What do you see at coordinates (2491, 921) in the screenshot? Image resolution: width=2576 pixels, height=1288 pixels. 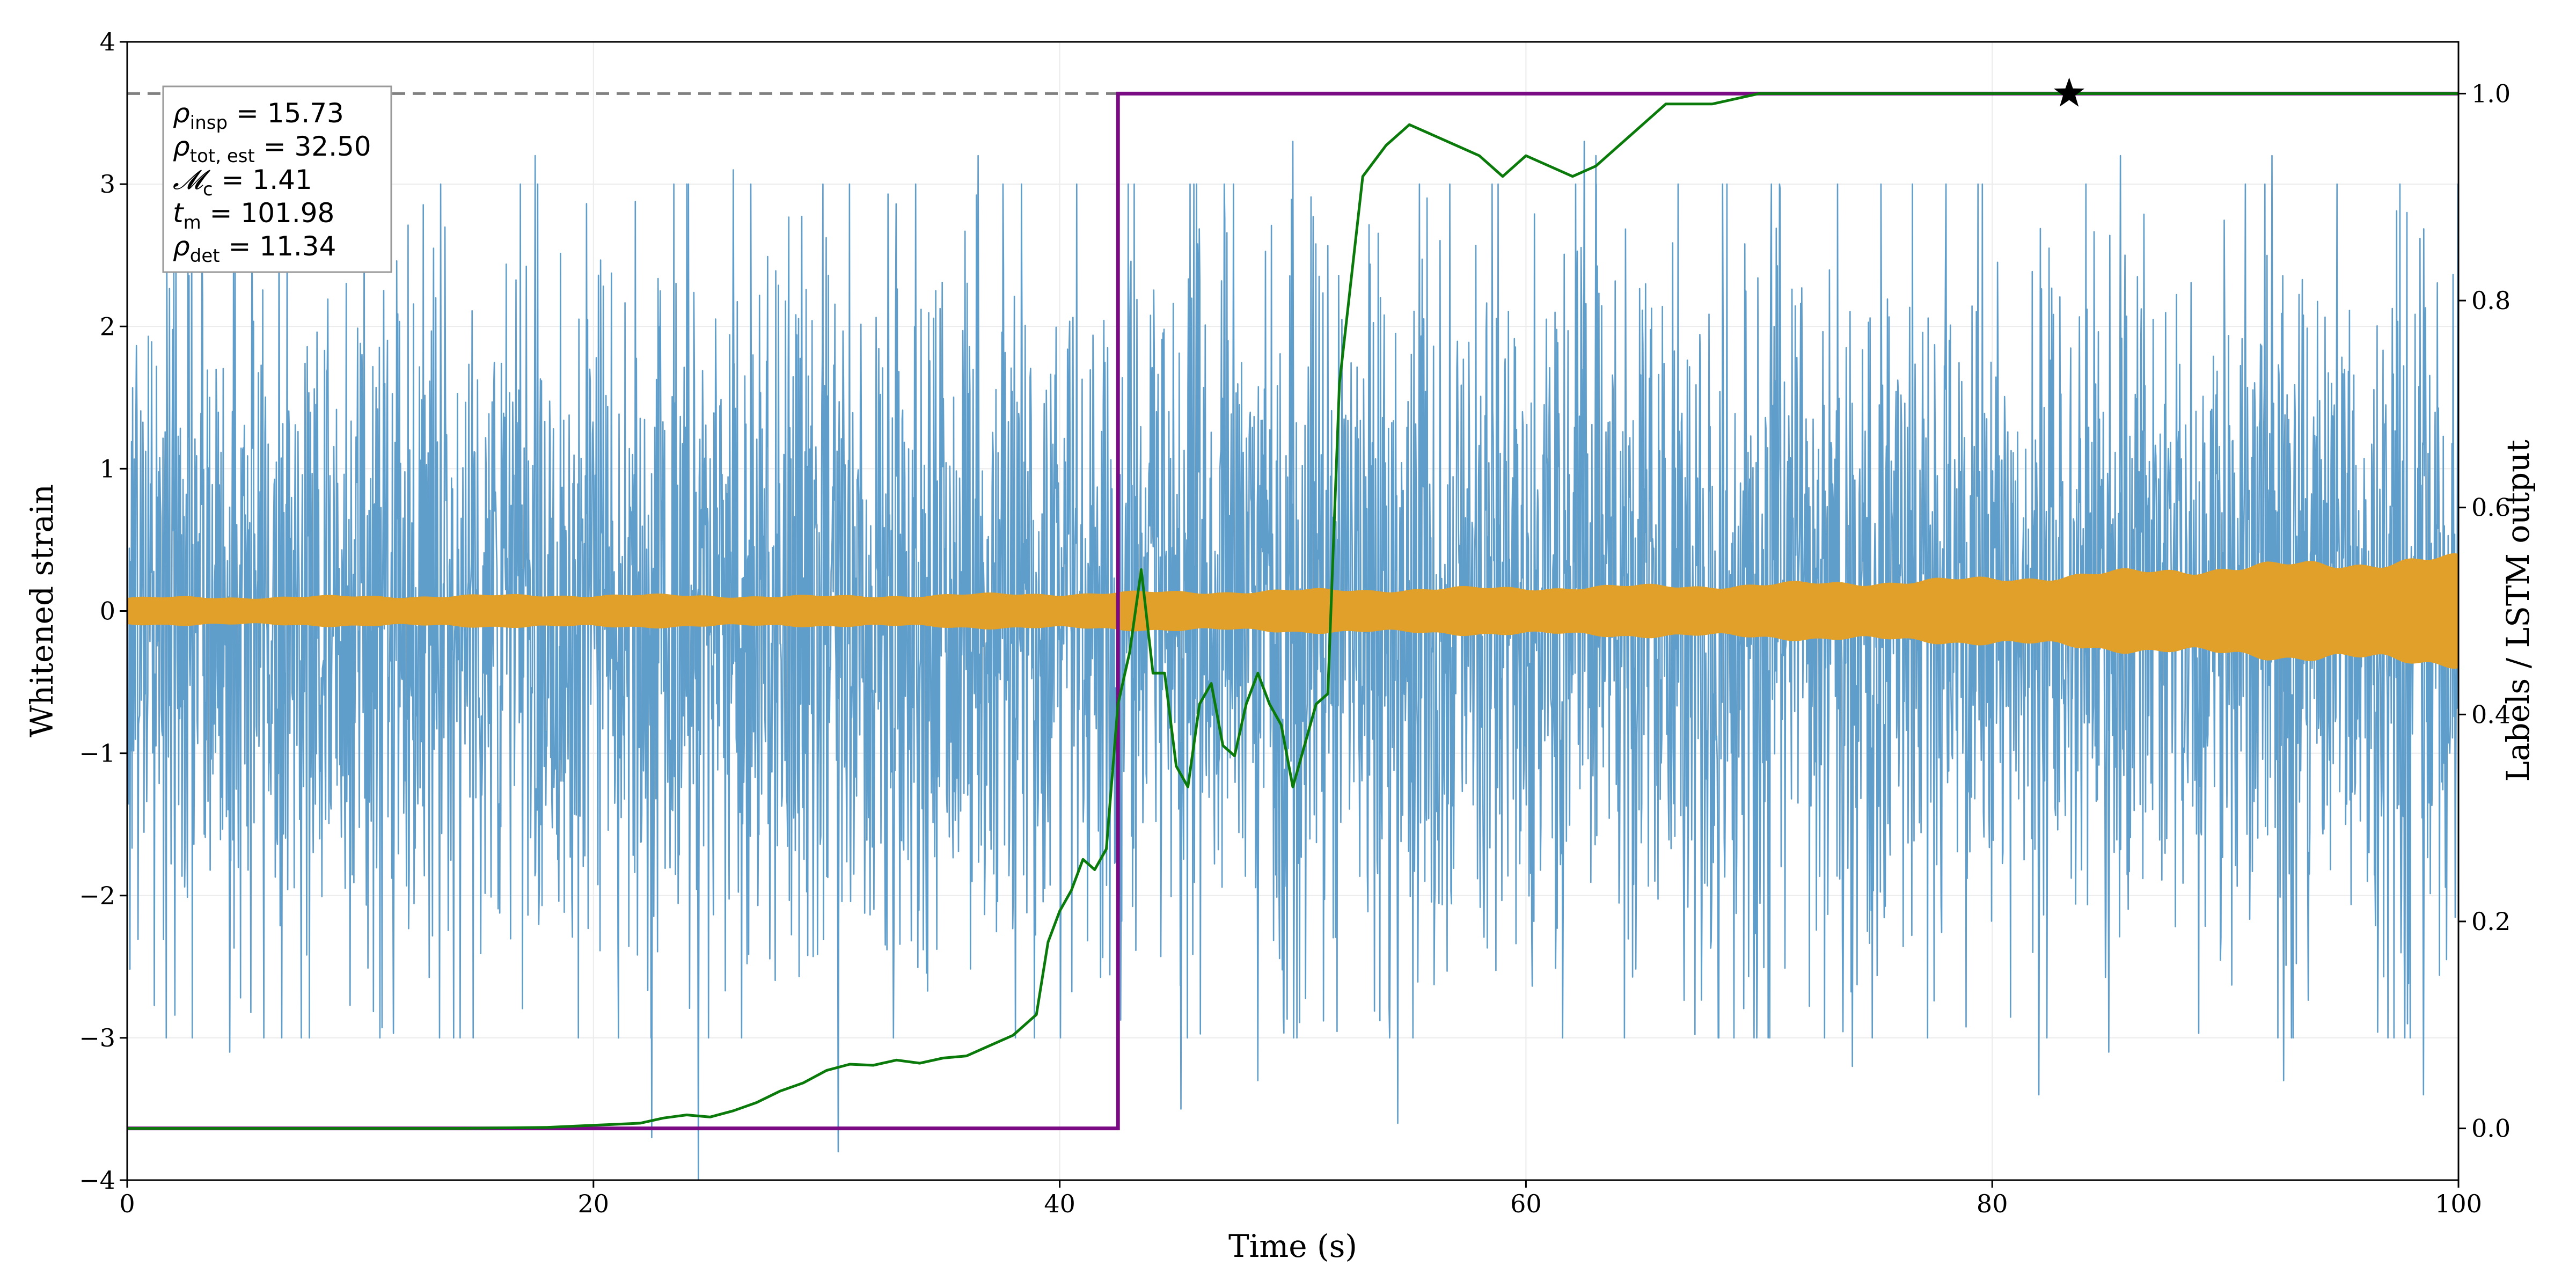 I see `y-right-tick-label: 0.2` at bounding box center [2491, 921].